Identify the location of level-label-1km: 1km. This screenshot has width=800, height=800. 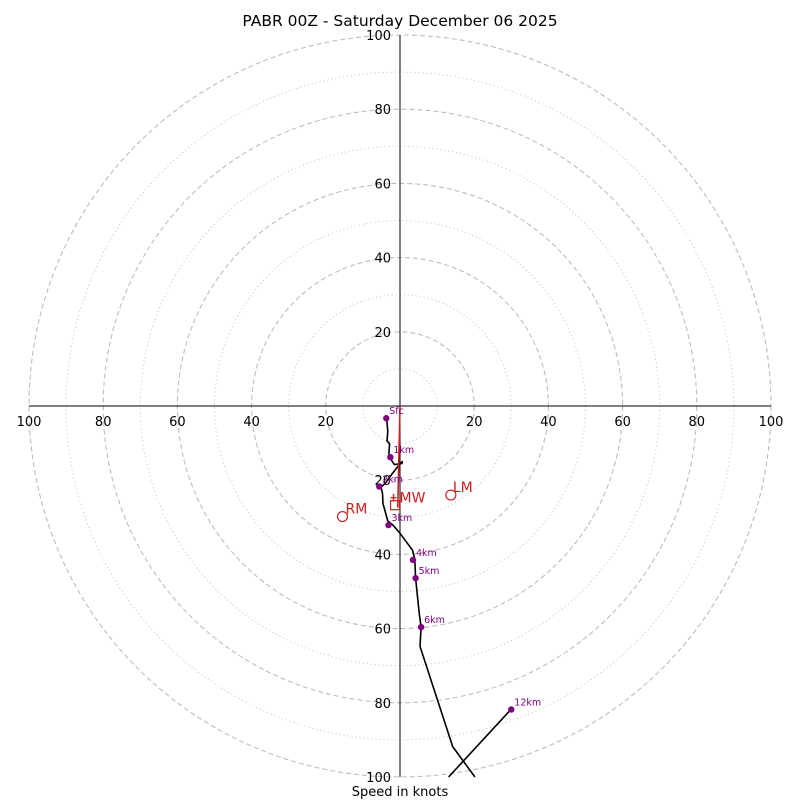
(403, 450).